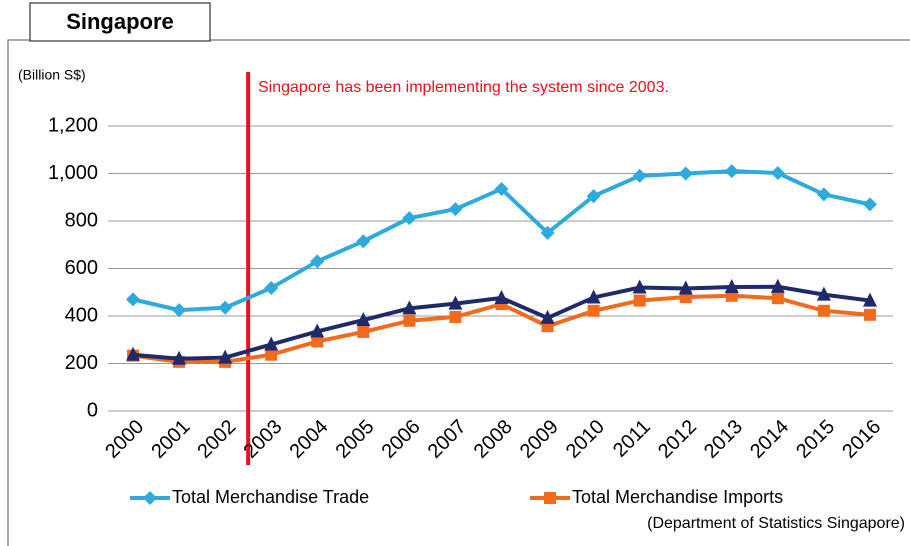 The image size is (910, 546). Describe the element at coordinates (92, 410) in the screenshot. I see `y-tick-label: 0` at that location.